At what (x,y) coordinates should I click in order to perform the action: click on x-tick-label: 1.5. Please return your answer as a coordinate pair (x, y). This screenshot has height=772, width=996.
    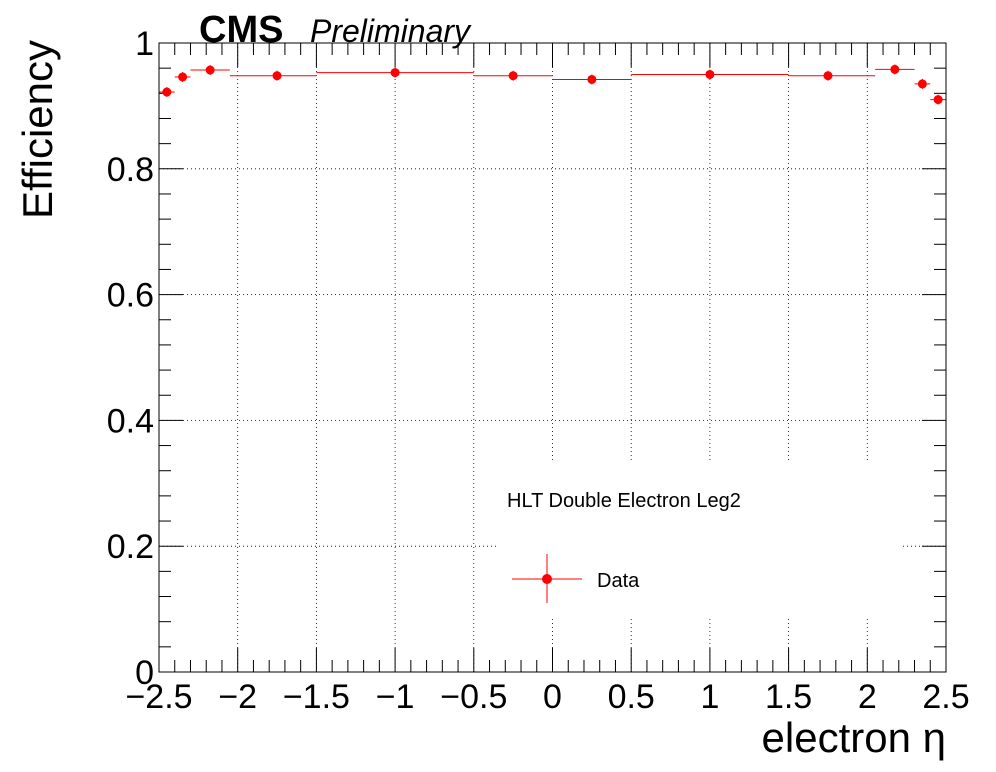
    Looking at the image, I should click on (788, 697).